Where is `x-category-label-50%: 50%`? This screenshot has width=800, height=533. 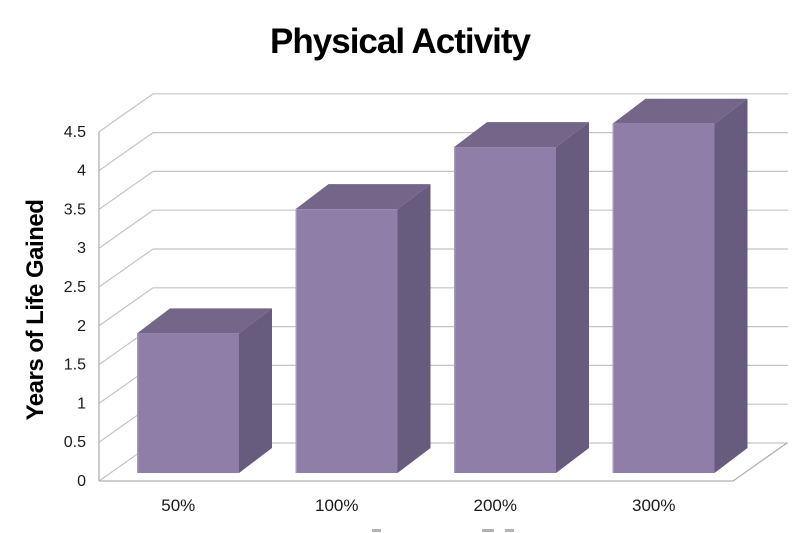
x-category-label-50%: 50% is located at coordinates (178, 505).